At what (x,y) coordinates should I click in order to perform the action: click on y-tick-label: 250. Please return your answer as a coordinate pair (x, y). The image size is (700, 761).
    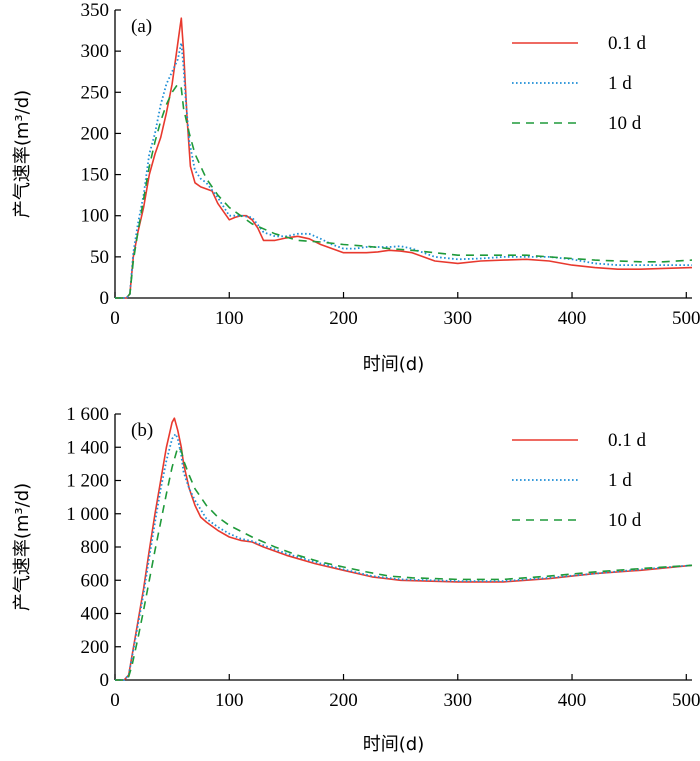
    Looking at the image, I should click on (95, 92).